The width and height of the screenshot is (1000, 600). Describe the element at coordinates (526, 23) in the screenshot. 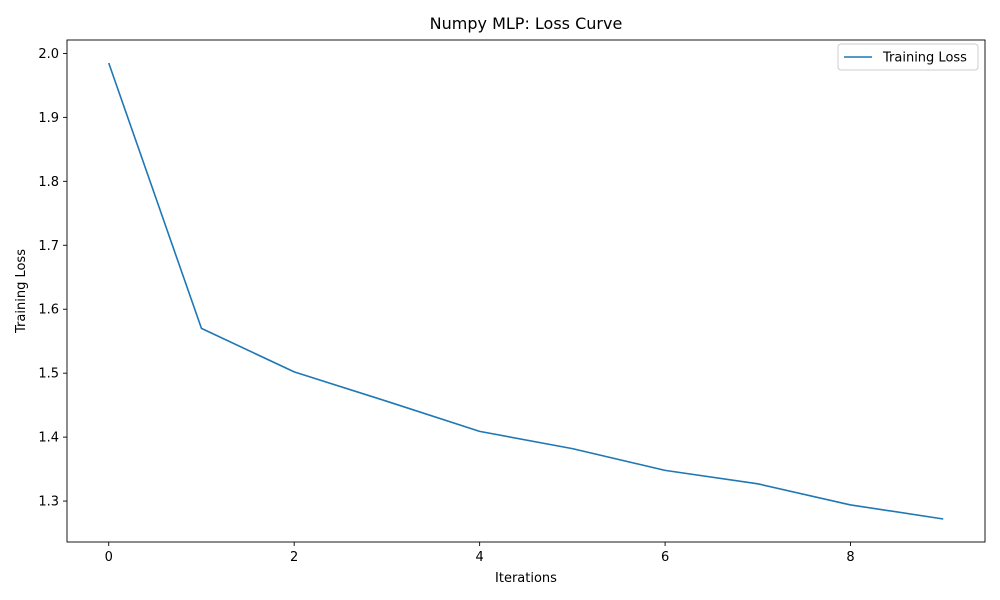

I see `chart-title: Numpy MLP: Loss Curve` at that location.